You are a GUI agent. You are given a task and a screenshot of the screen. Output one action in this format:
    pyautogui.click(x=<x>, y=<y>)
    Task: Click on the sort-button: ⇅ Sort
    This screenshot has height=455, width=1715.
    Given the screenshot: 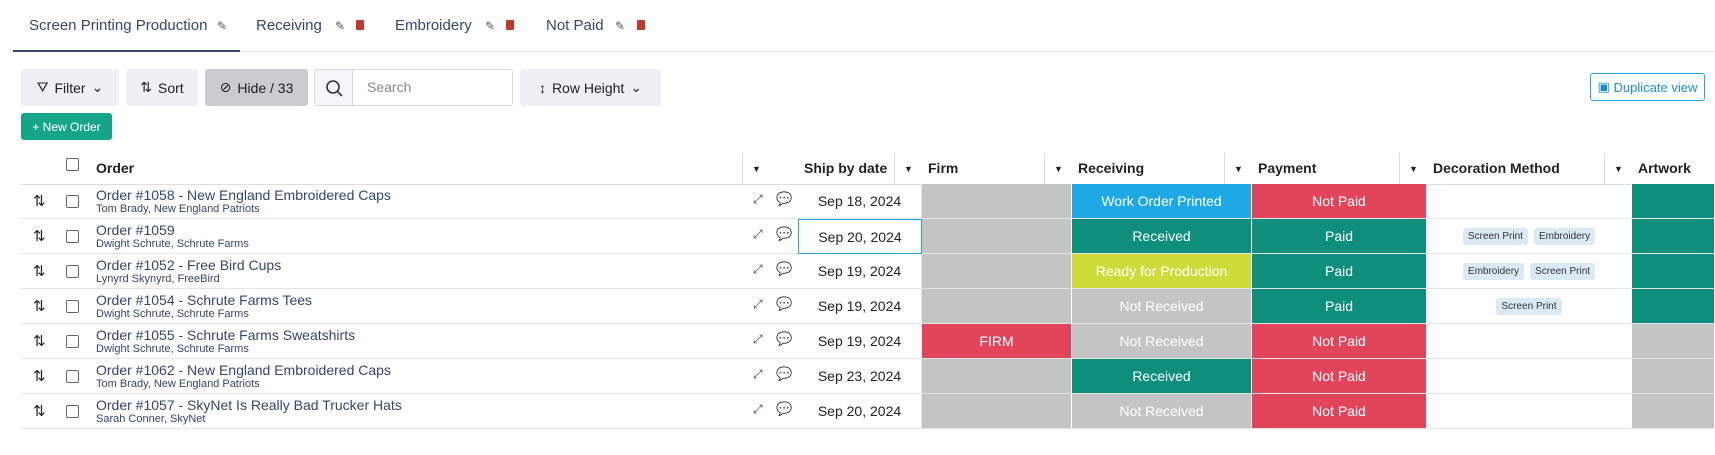 What is the action you would take?
    pyautogui.click(x=162, y=87)
    